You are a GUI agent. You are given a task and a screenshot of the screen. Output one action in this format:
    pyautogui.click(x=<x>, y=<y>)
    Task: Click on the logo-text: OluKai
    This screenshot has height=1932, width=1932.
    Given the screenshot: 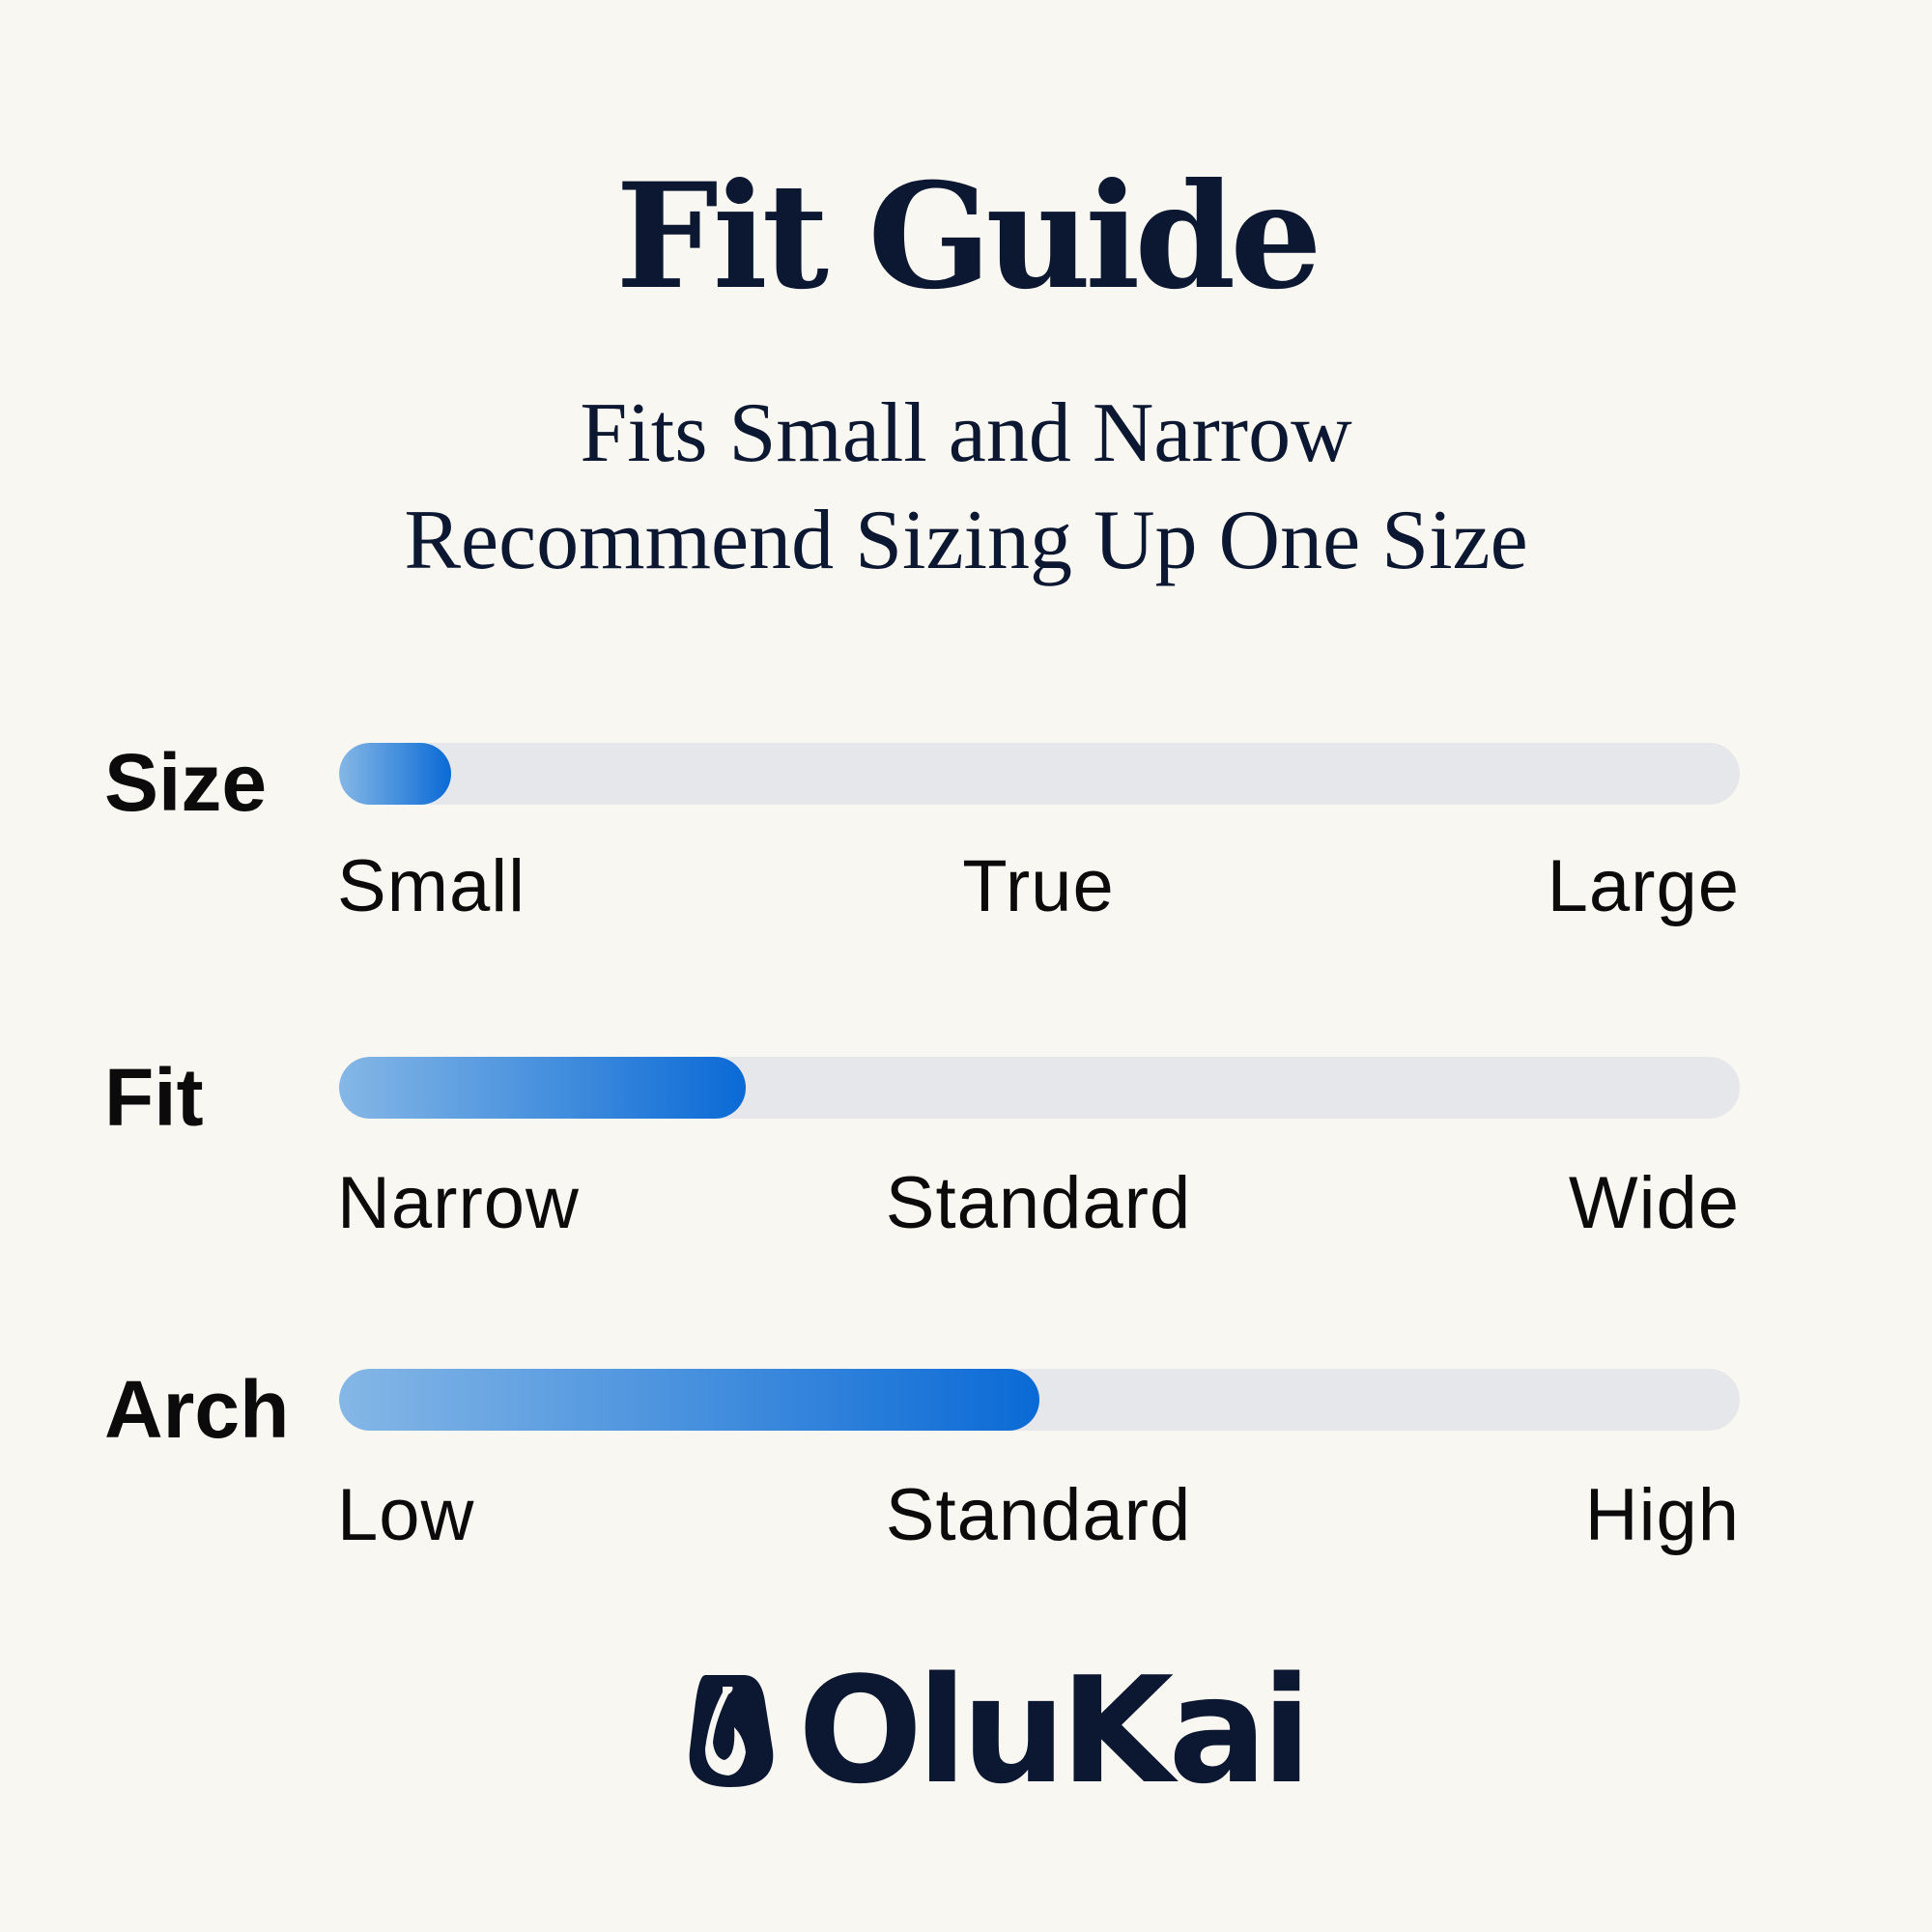 What is the action you would take?
    pyautogui.click(x=1055, y=1730)
    